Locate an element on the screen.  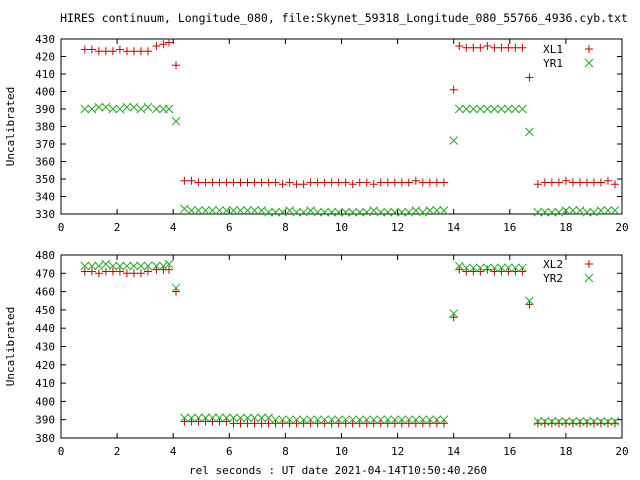
x-tick-label: 14 is located at coordinates (454, 227).